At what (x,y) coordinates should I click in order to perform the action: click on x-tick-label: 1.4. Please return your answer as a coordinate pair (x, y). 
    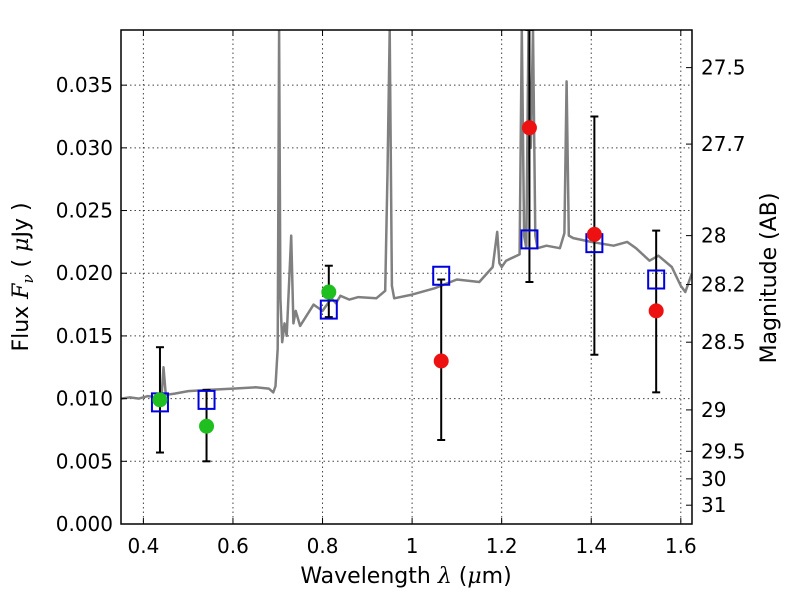
    Looking at the image, I should click on (591, 546).